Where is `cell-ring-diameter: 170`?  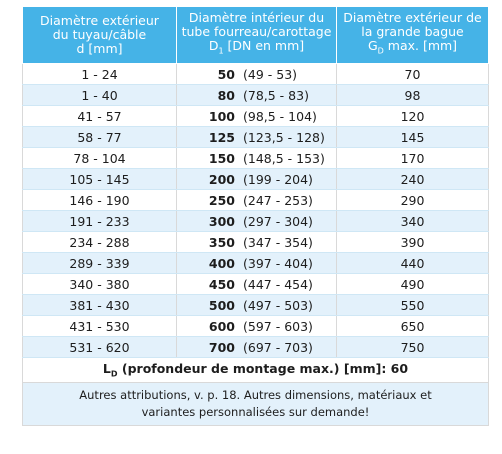
cell-ring-diameter: 170 is located at coordinates (412, 158).